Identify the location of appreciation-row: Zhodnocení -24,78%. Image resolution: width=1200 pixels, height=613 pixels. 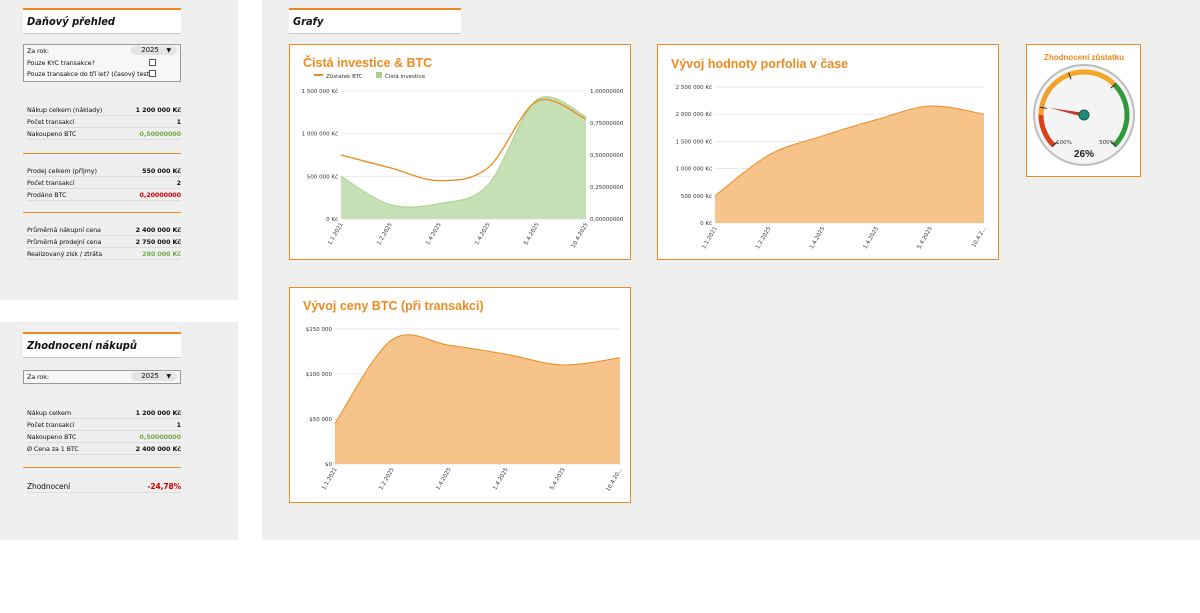
(104, 486).